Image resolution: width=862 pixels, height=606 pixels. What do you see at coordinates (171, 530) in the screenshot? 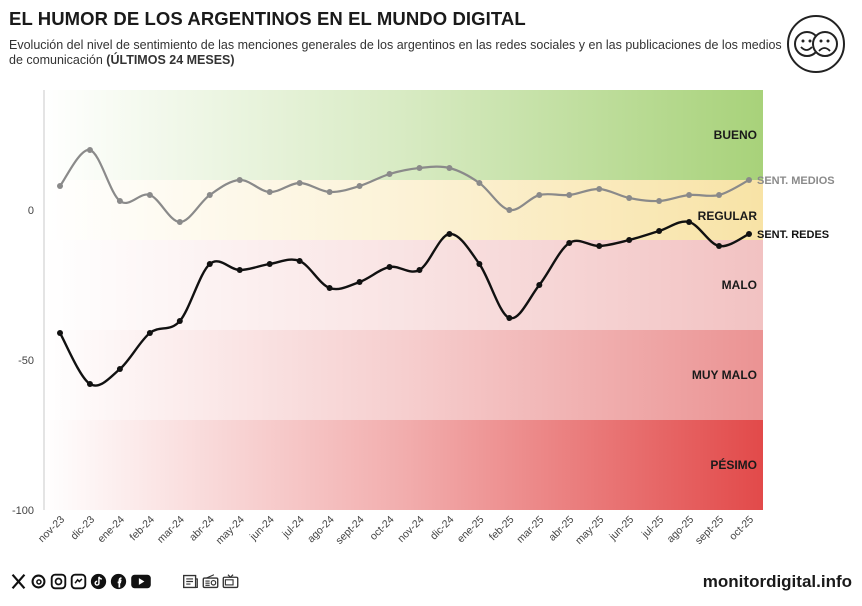
I see `x-tick-label: mar-24` at bounding box center [171, 530].